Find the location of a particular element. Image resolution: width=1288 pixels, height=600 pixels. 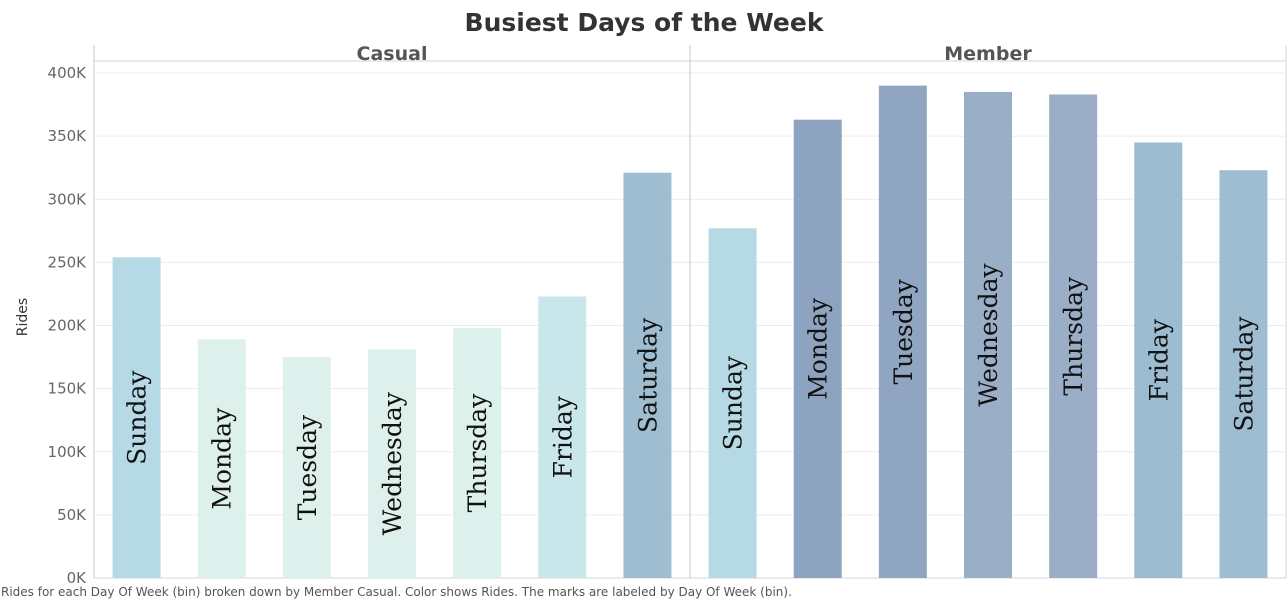

y-tick-label: 300K is located at coordinates (68, 199).